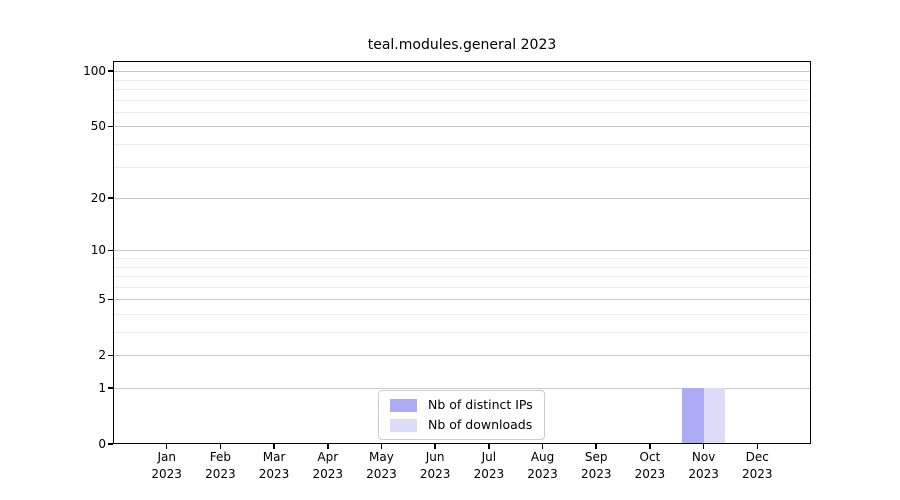  Describe the element at coordinates (435, 465) in the screenshot. I see `x-tick-label: Jun 2023` at that location.